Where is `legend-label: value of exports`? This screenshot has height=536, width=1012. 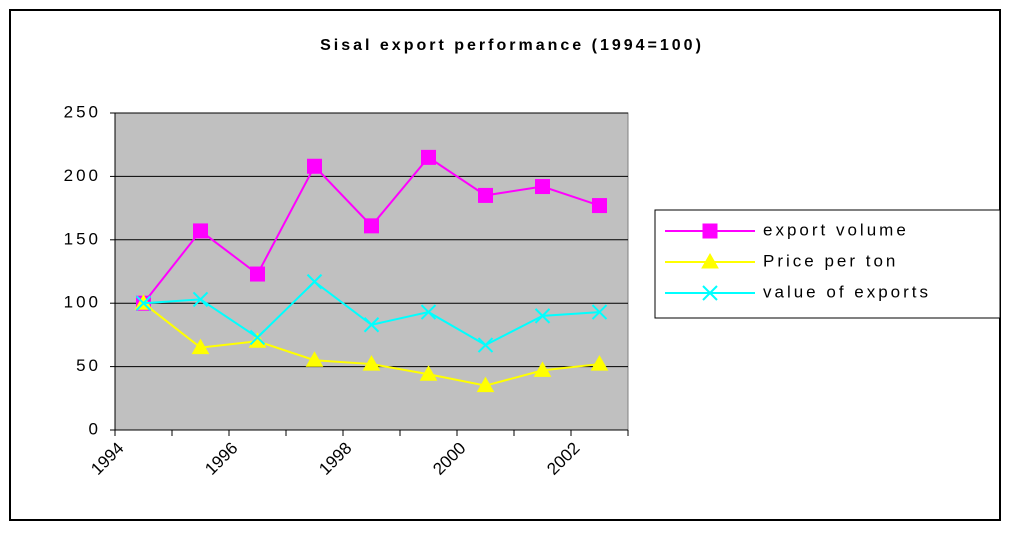 legend-label: value of exports is located at coordinates (847, 291).